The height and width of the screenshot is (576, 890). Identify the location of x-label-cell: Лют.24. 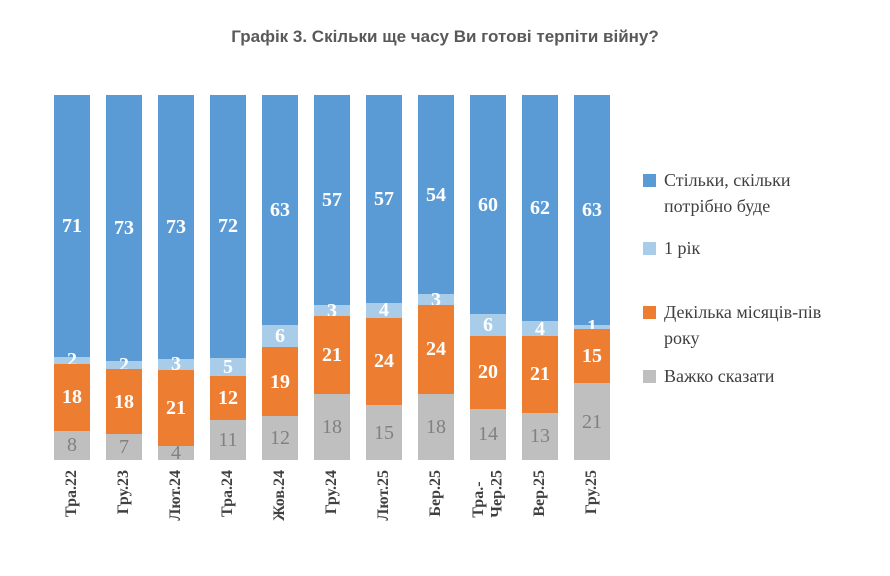
(176, 495).